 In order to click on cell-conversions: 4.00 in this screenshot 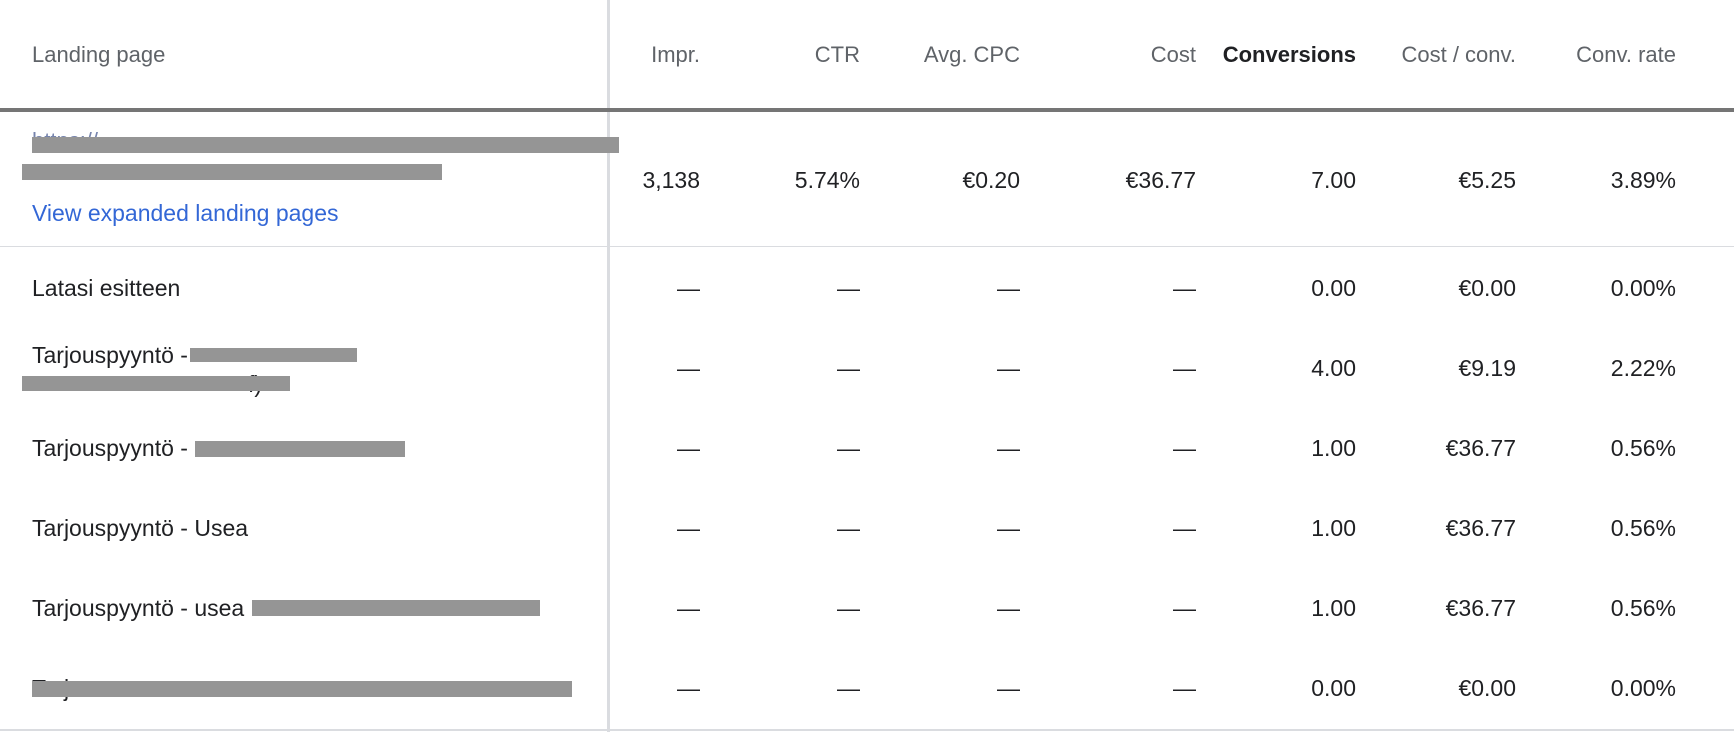, I will do `click(1333, 367)`.